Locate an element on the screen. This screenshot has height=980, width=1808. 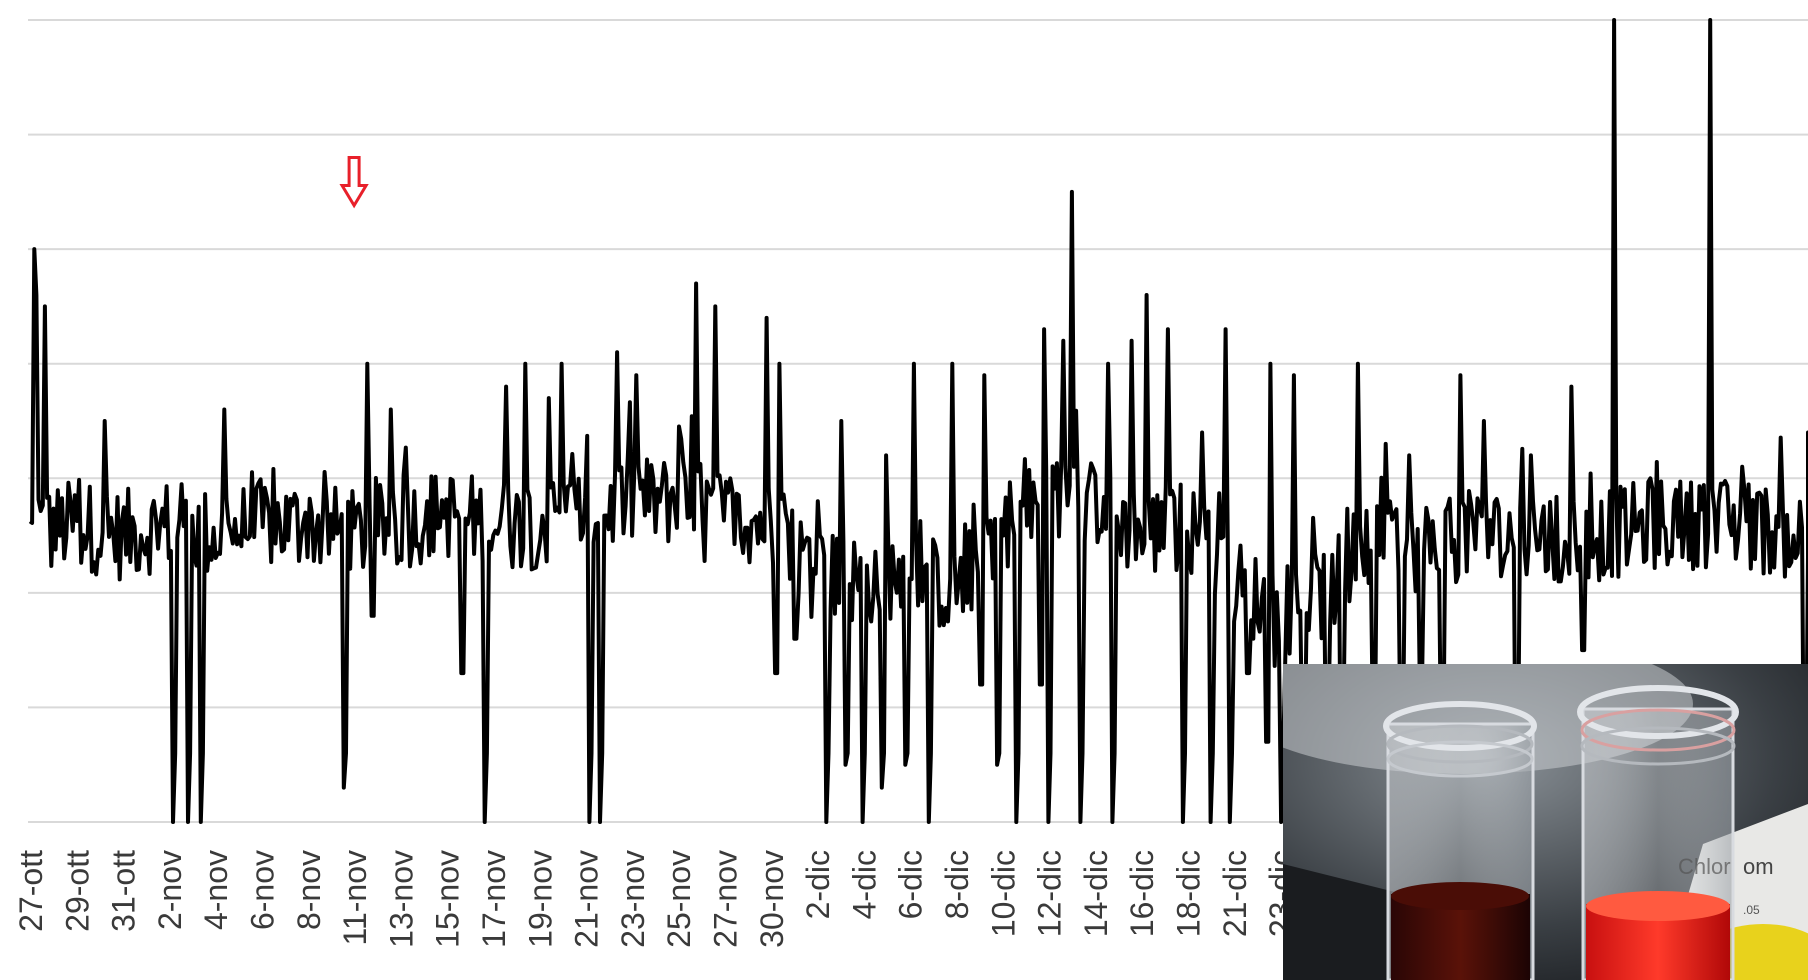
x-tick-label: 11-nov is located at coordinates (355, 897).